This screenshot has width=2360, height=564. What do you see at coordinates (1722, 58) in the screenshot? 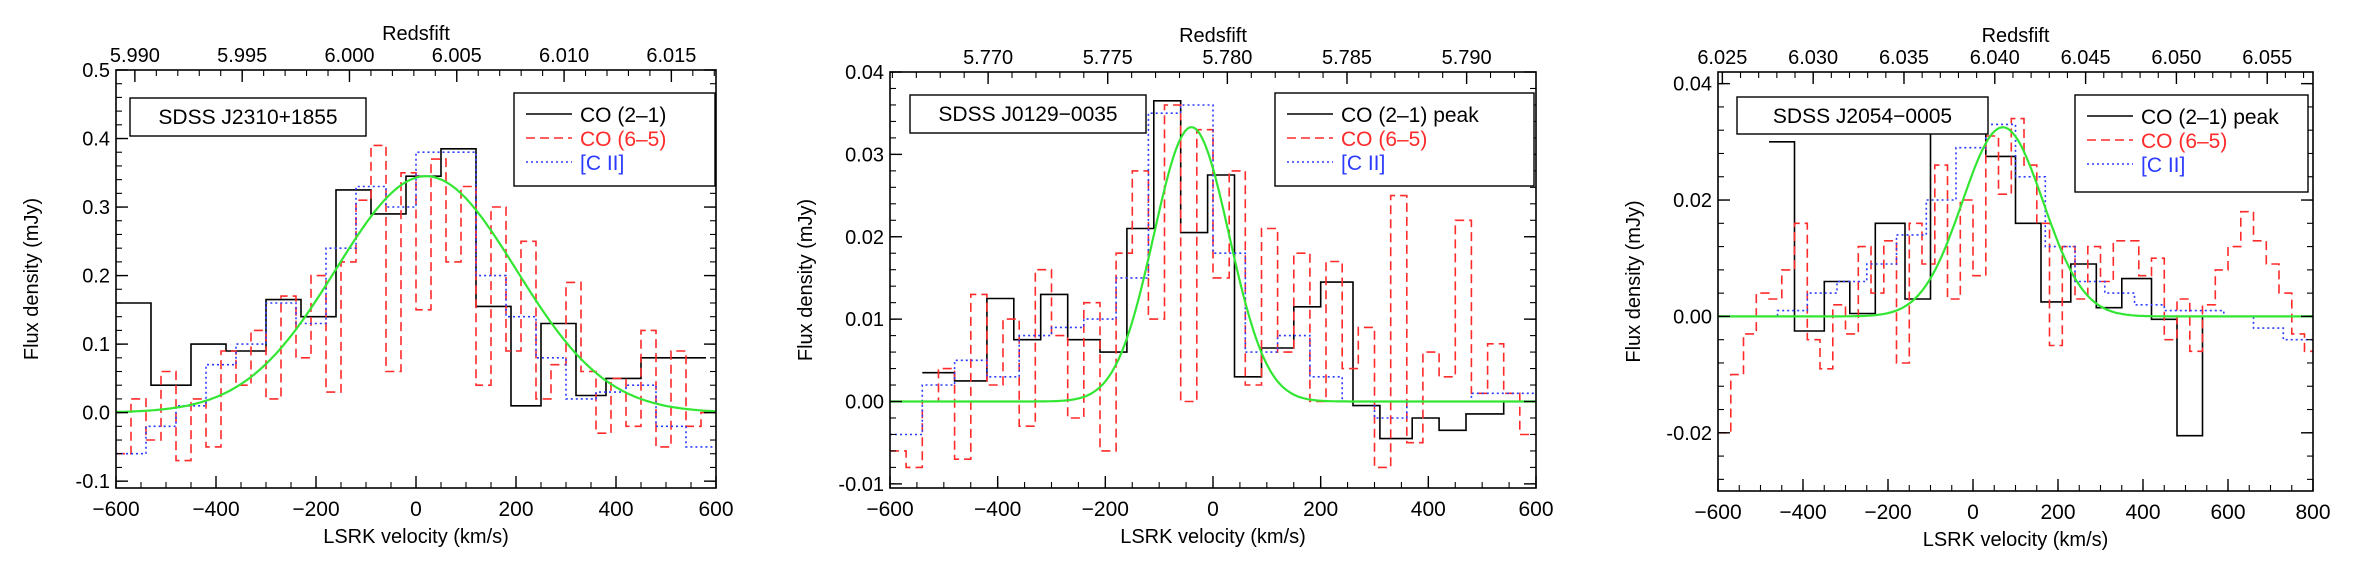
I see `top-tick-label: 6.025` at bounding box center [1722, 58].